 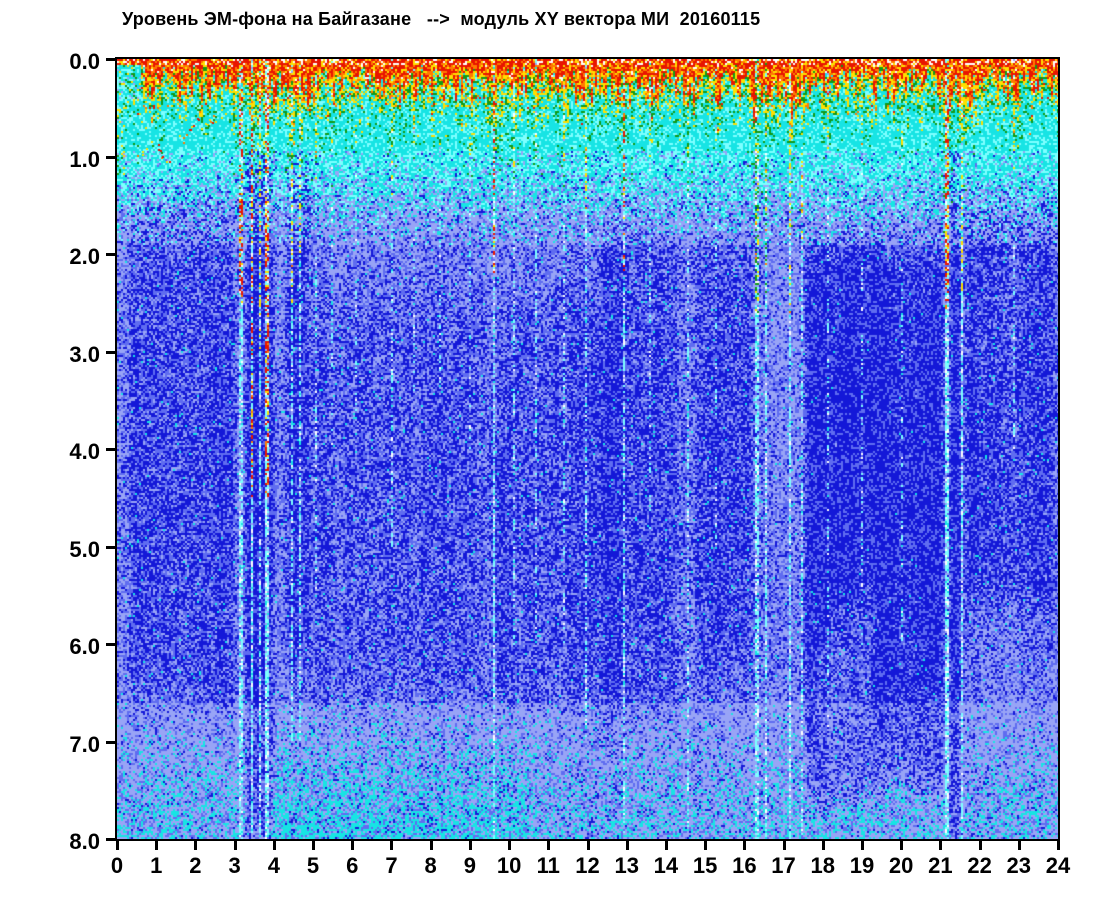 I want to click on x-tick-label: 7, so click(x=391, y=865).